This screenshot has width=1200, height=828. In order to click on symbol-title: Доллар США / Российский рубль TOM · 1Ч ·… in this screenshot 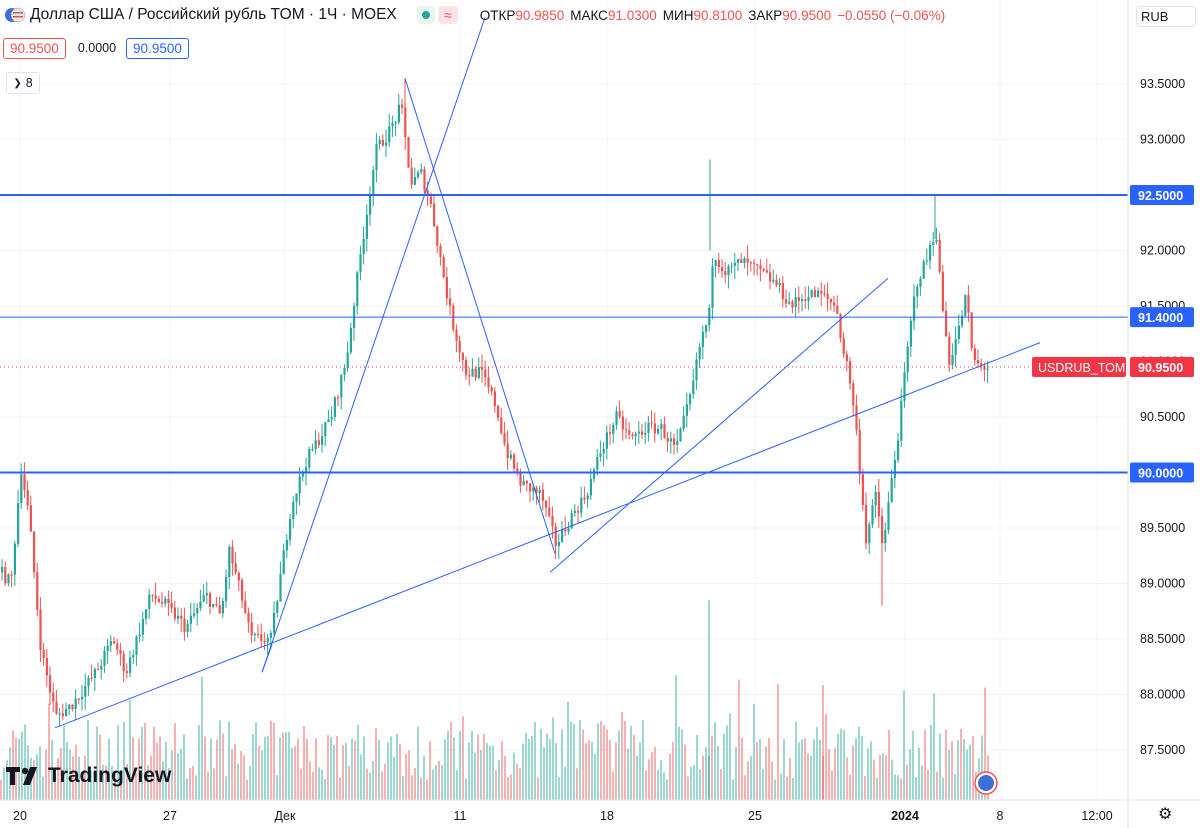, I will do `click(213, 14)`.